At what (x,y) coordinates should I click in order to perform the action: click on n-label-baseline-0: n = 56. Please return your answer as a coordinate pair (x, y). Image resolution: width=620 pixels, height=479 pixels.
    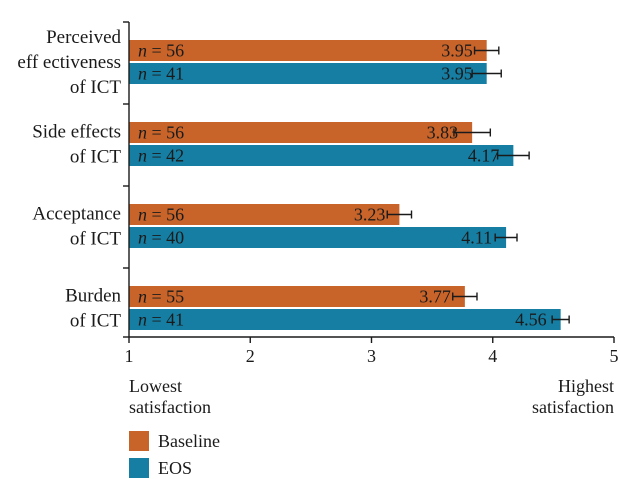
    Looking at the image, I should click on (161, 51).